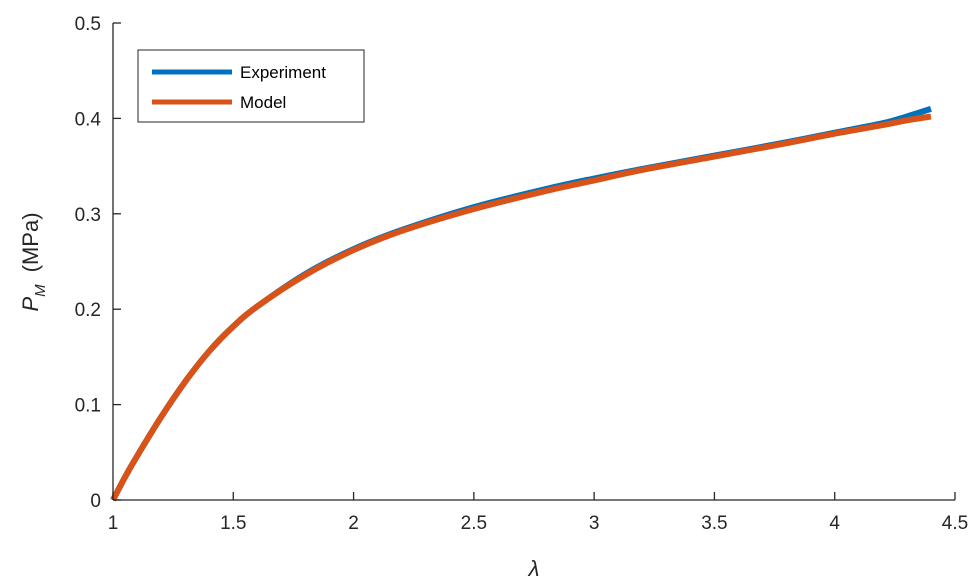 The width and height of the screenshot is (978, 584). What do you see at coordinates (88, 406) in the screenshot?
I see `y-tick-label: 0.1` at bounding box center [88, 406].